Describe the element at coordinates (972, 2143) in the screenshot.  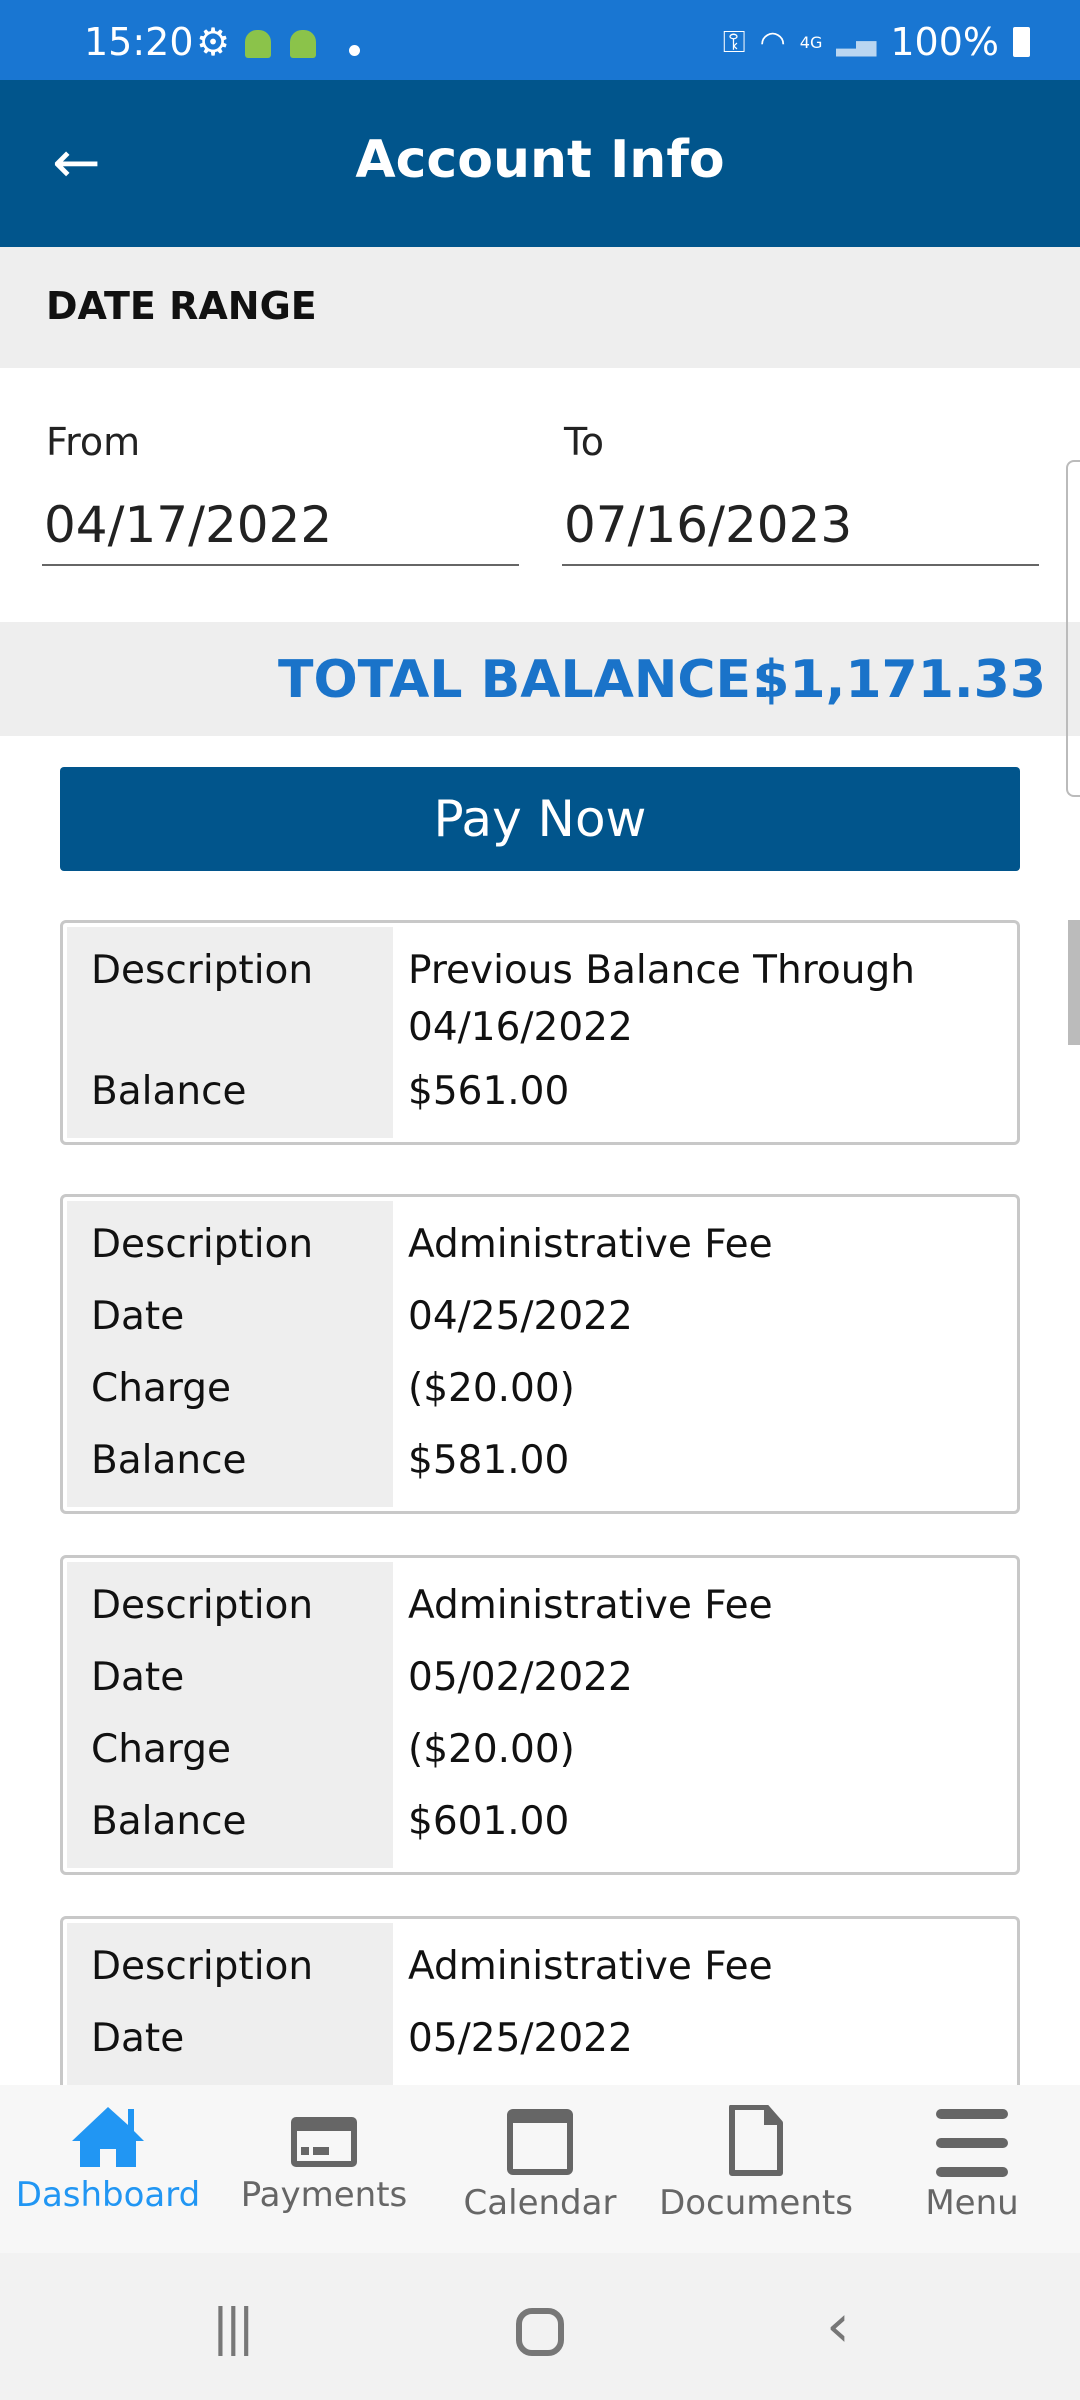
I see `menu-icon` at that location.